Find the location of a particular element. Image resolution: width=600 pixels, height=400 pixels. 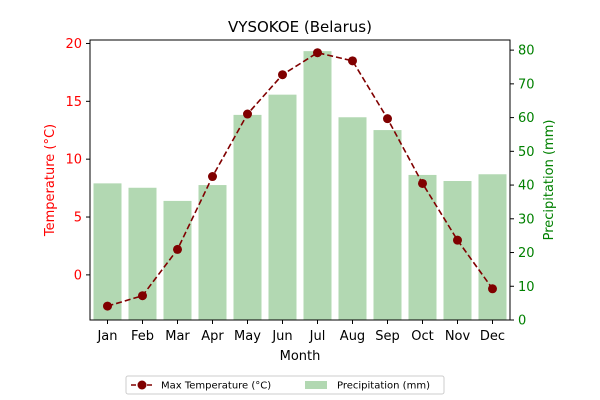

right-tick-label: 0 is located at coordinates (522, 321).